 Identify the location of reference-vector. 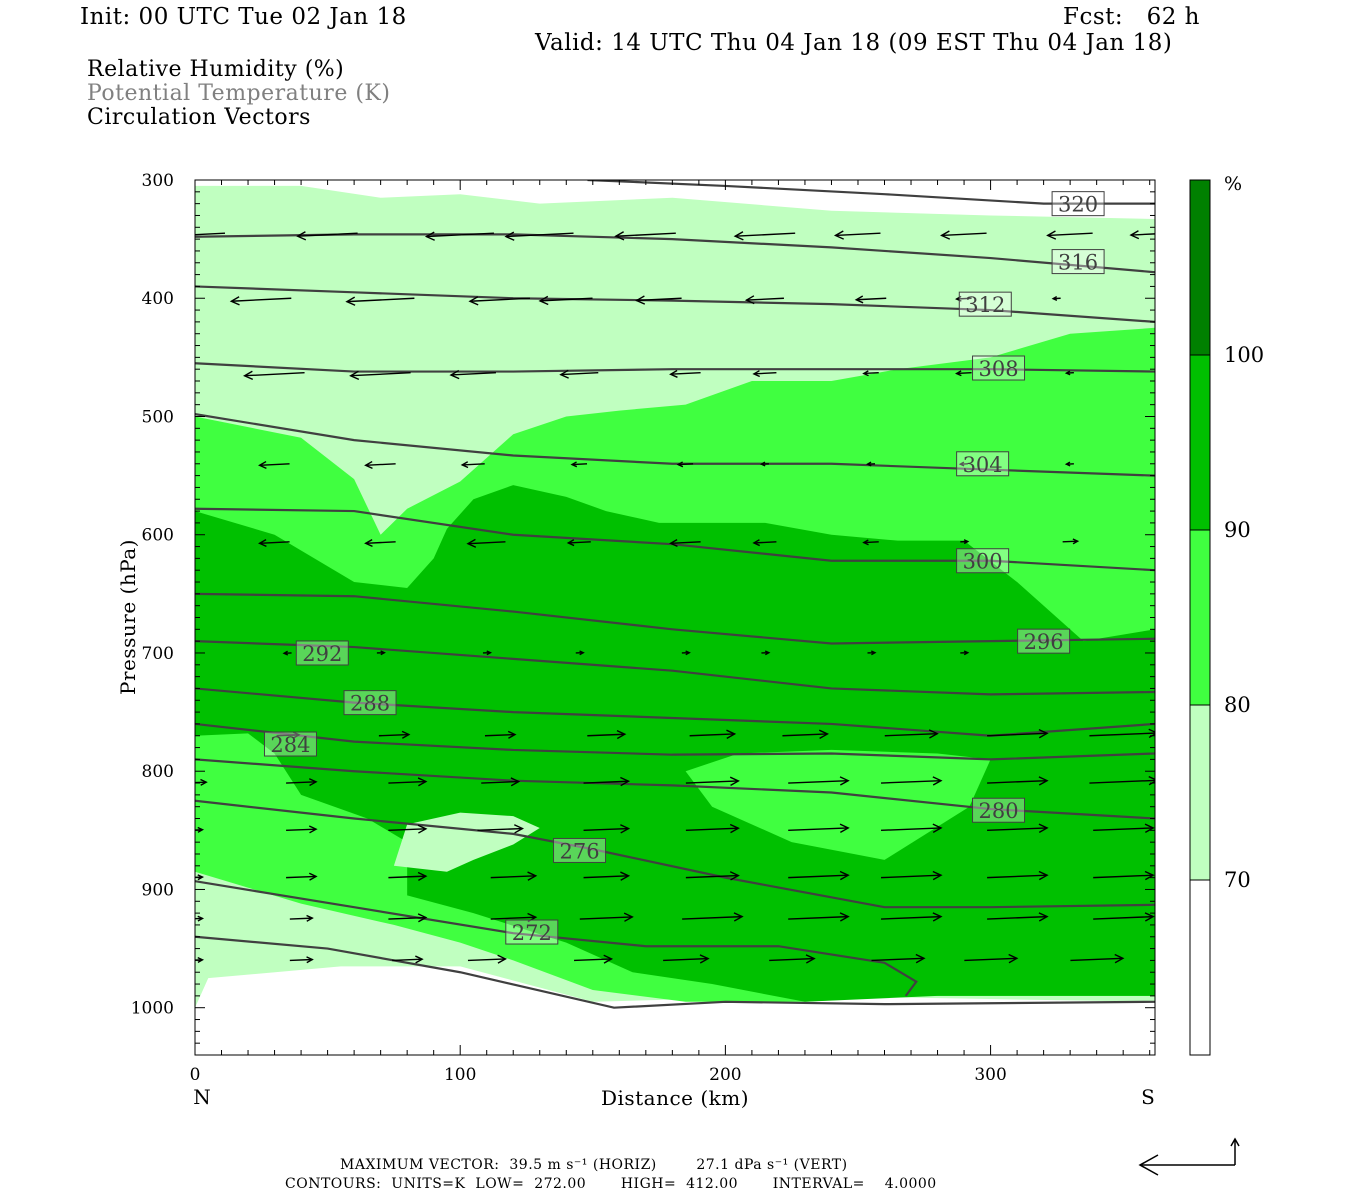
(1189, 1156).